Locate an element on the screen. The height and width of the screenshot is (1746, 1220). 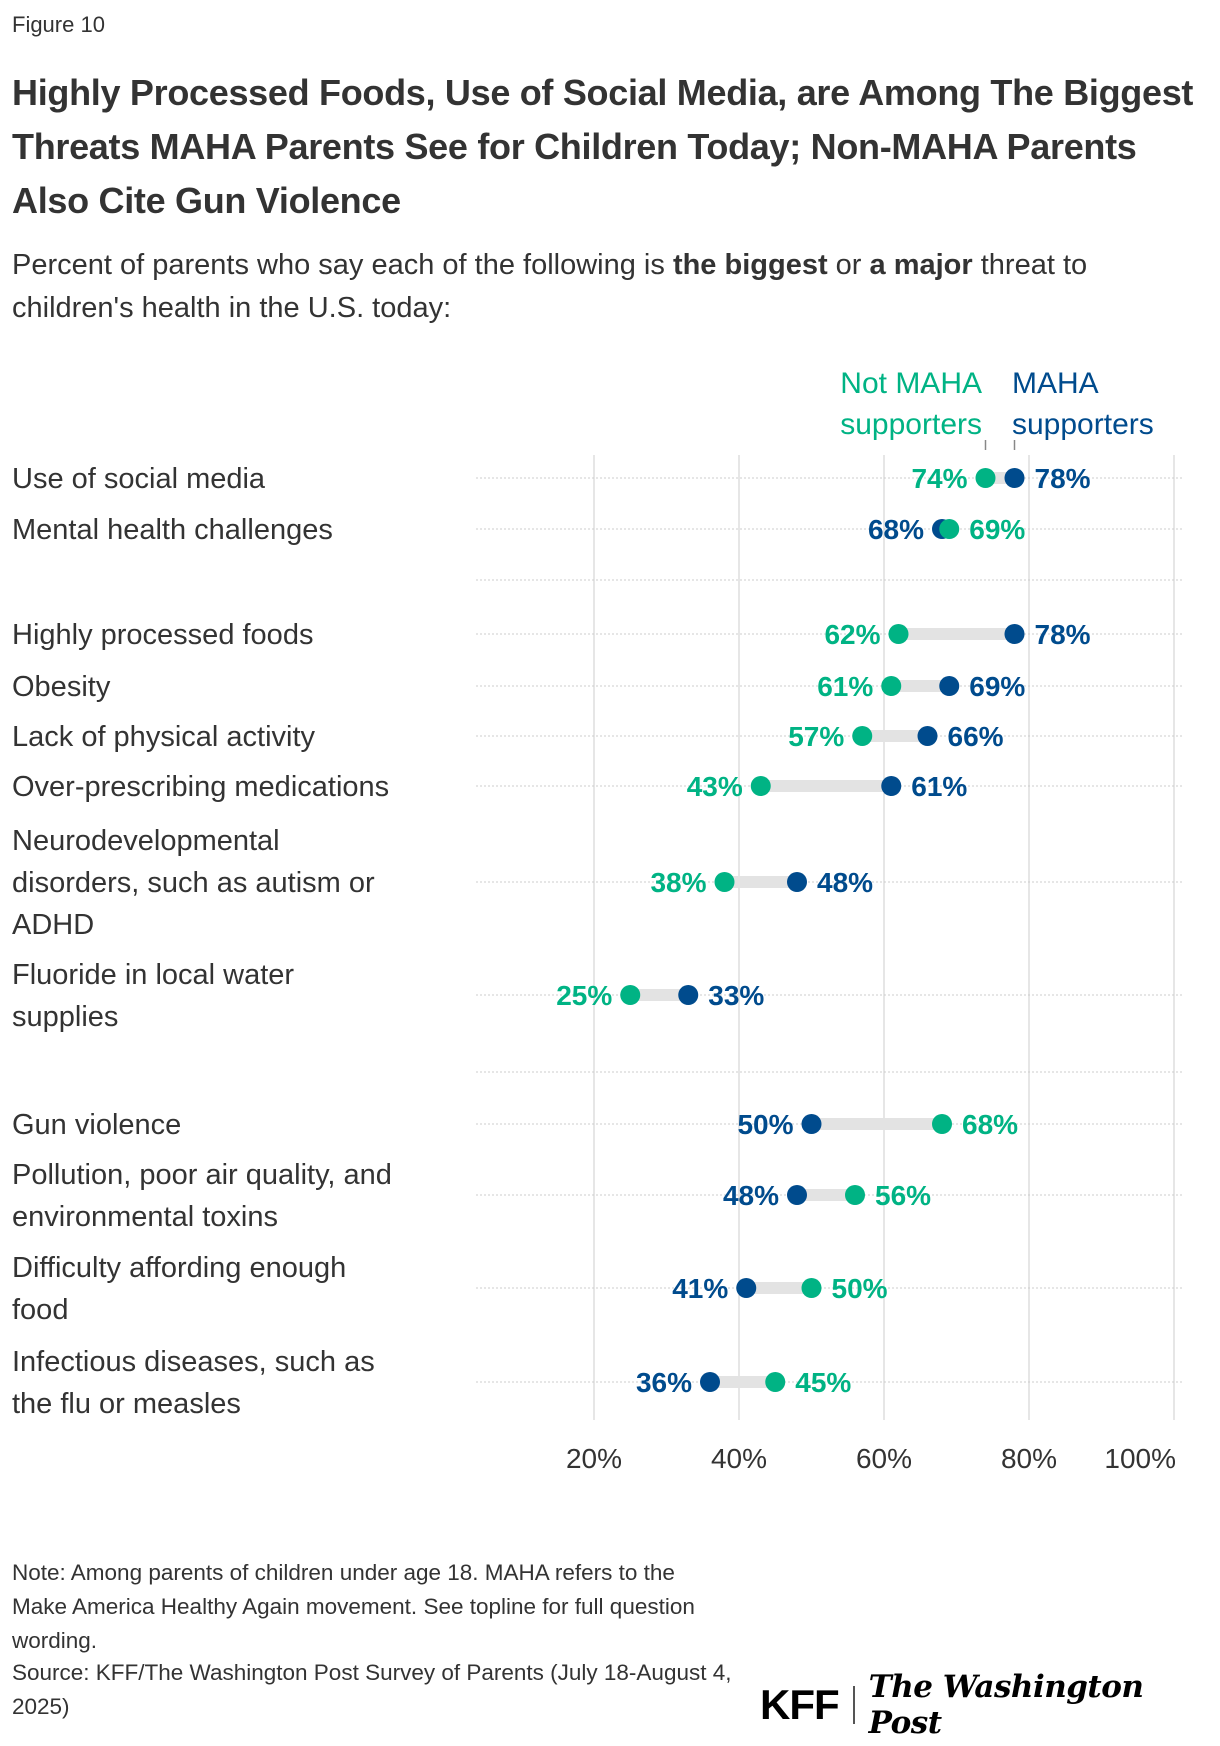
category-label: food is located at coordinates (40, 1310).